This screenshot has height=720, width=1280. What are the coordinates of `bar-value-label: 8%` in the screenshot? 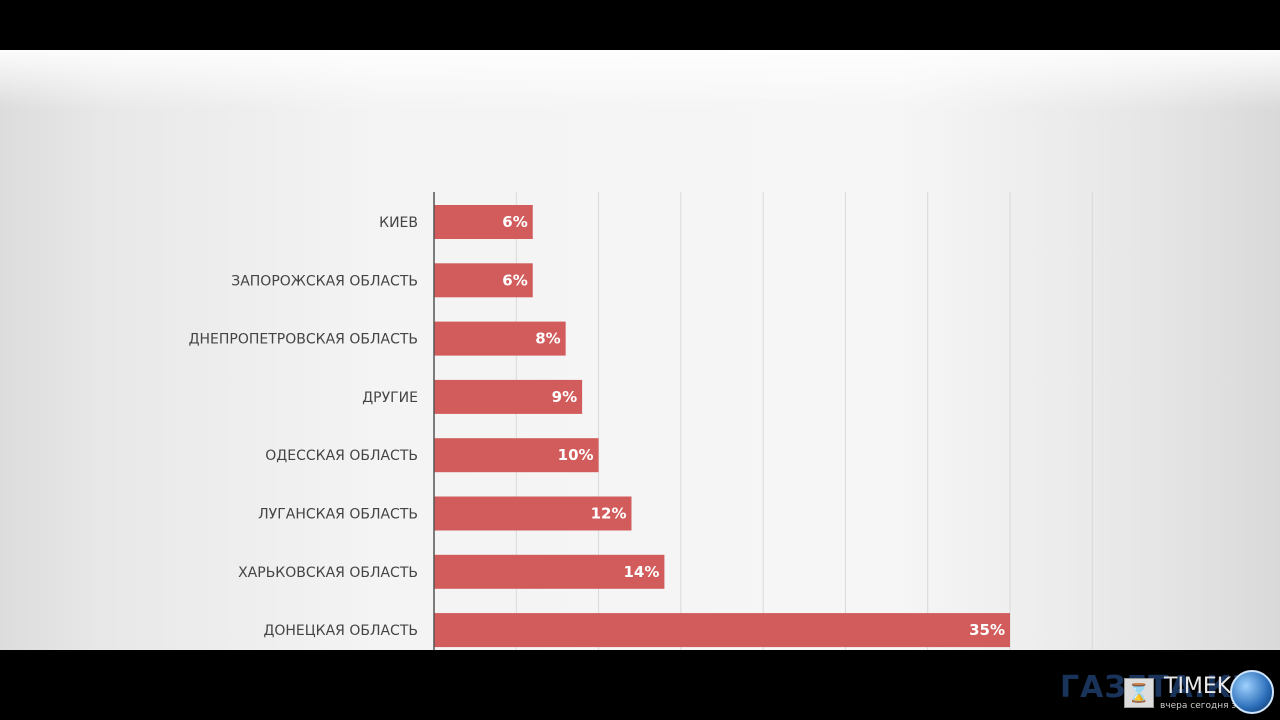 It's located at (547, 339).